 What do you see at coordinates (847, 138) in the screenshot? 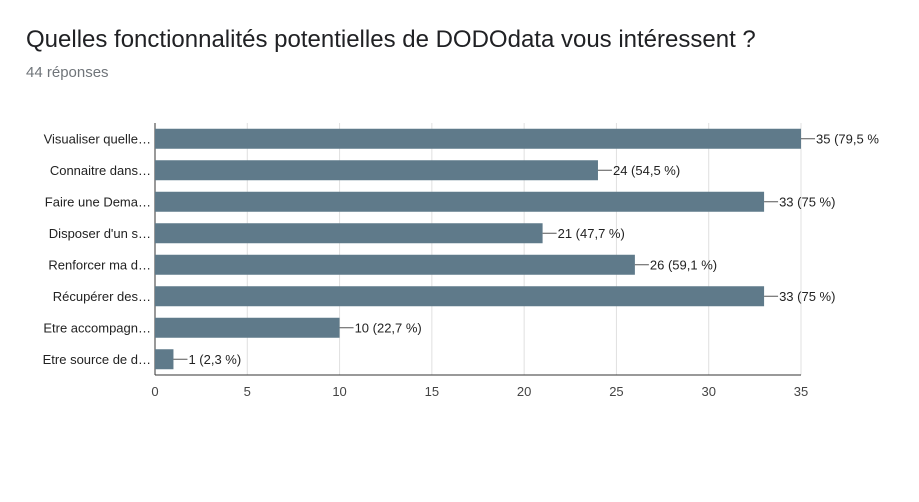
I see `data-label: 35 (79,5 %` at bounding box center [847, 138].